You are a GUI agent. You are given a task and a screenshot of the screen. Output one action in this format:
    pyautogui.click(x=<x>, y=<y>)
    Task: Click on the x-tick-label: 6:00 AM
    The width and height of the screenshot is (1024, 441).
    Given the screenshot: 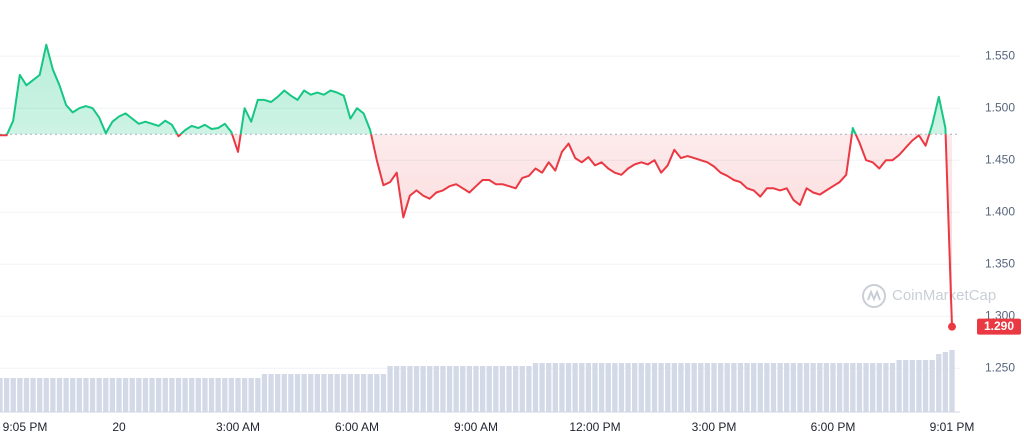 What is the action you would take?
    pyautogui.click(x=357, y=427)
    